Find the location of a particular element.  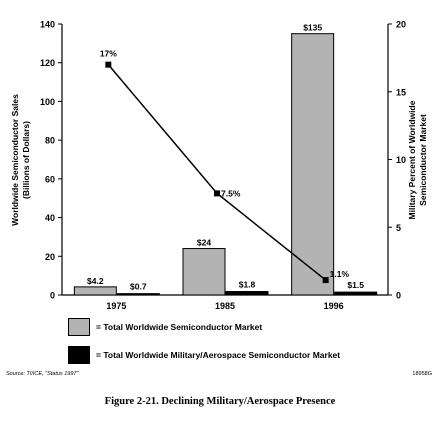

x-tick-label: 1985 is located at coordinates (225, 305).